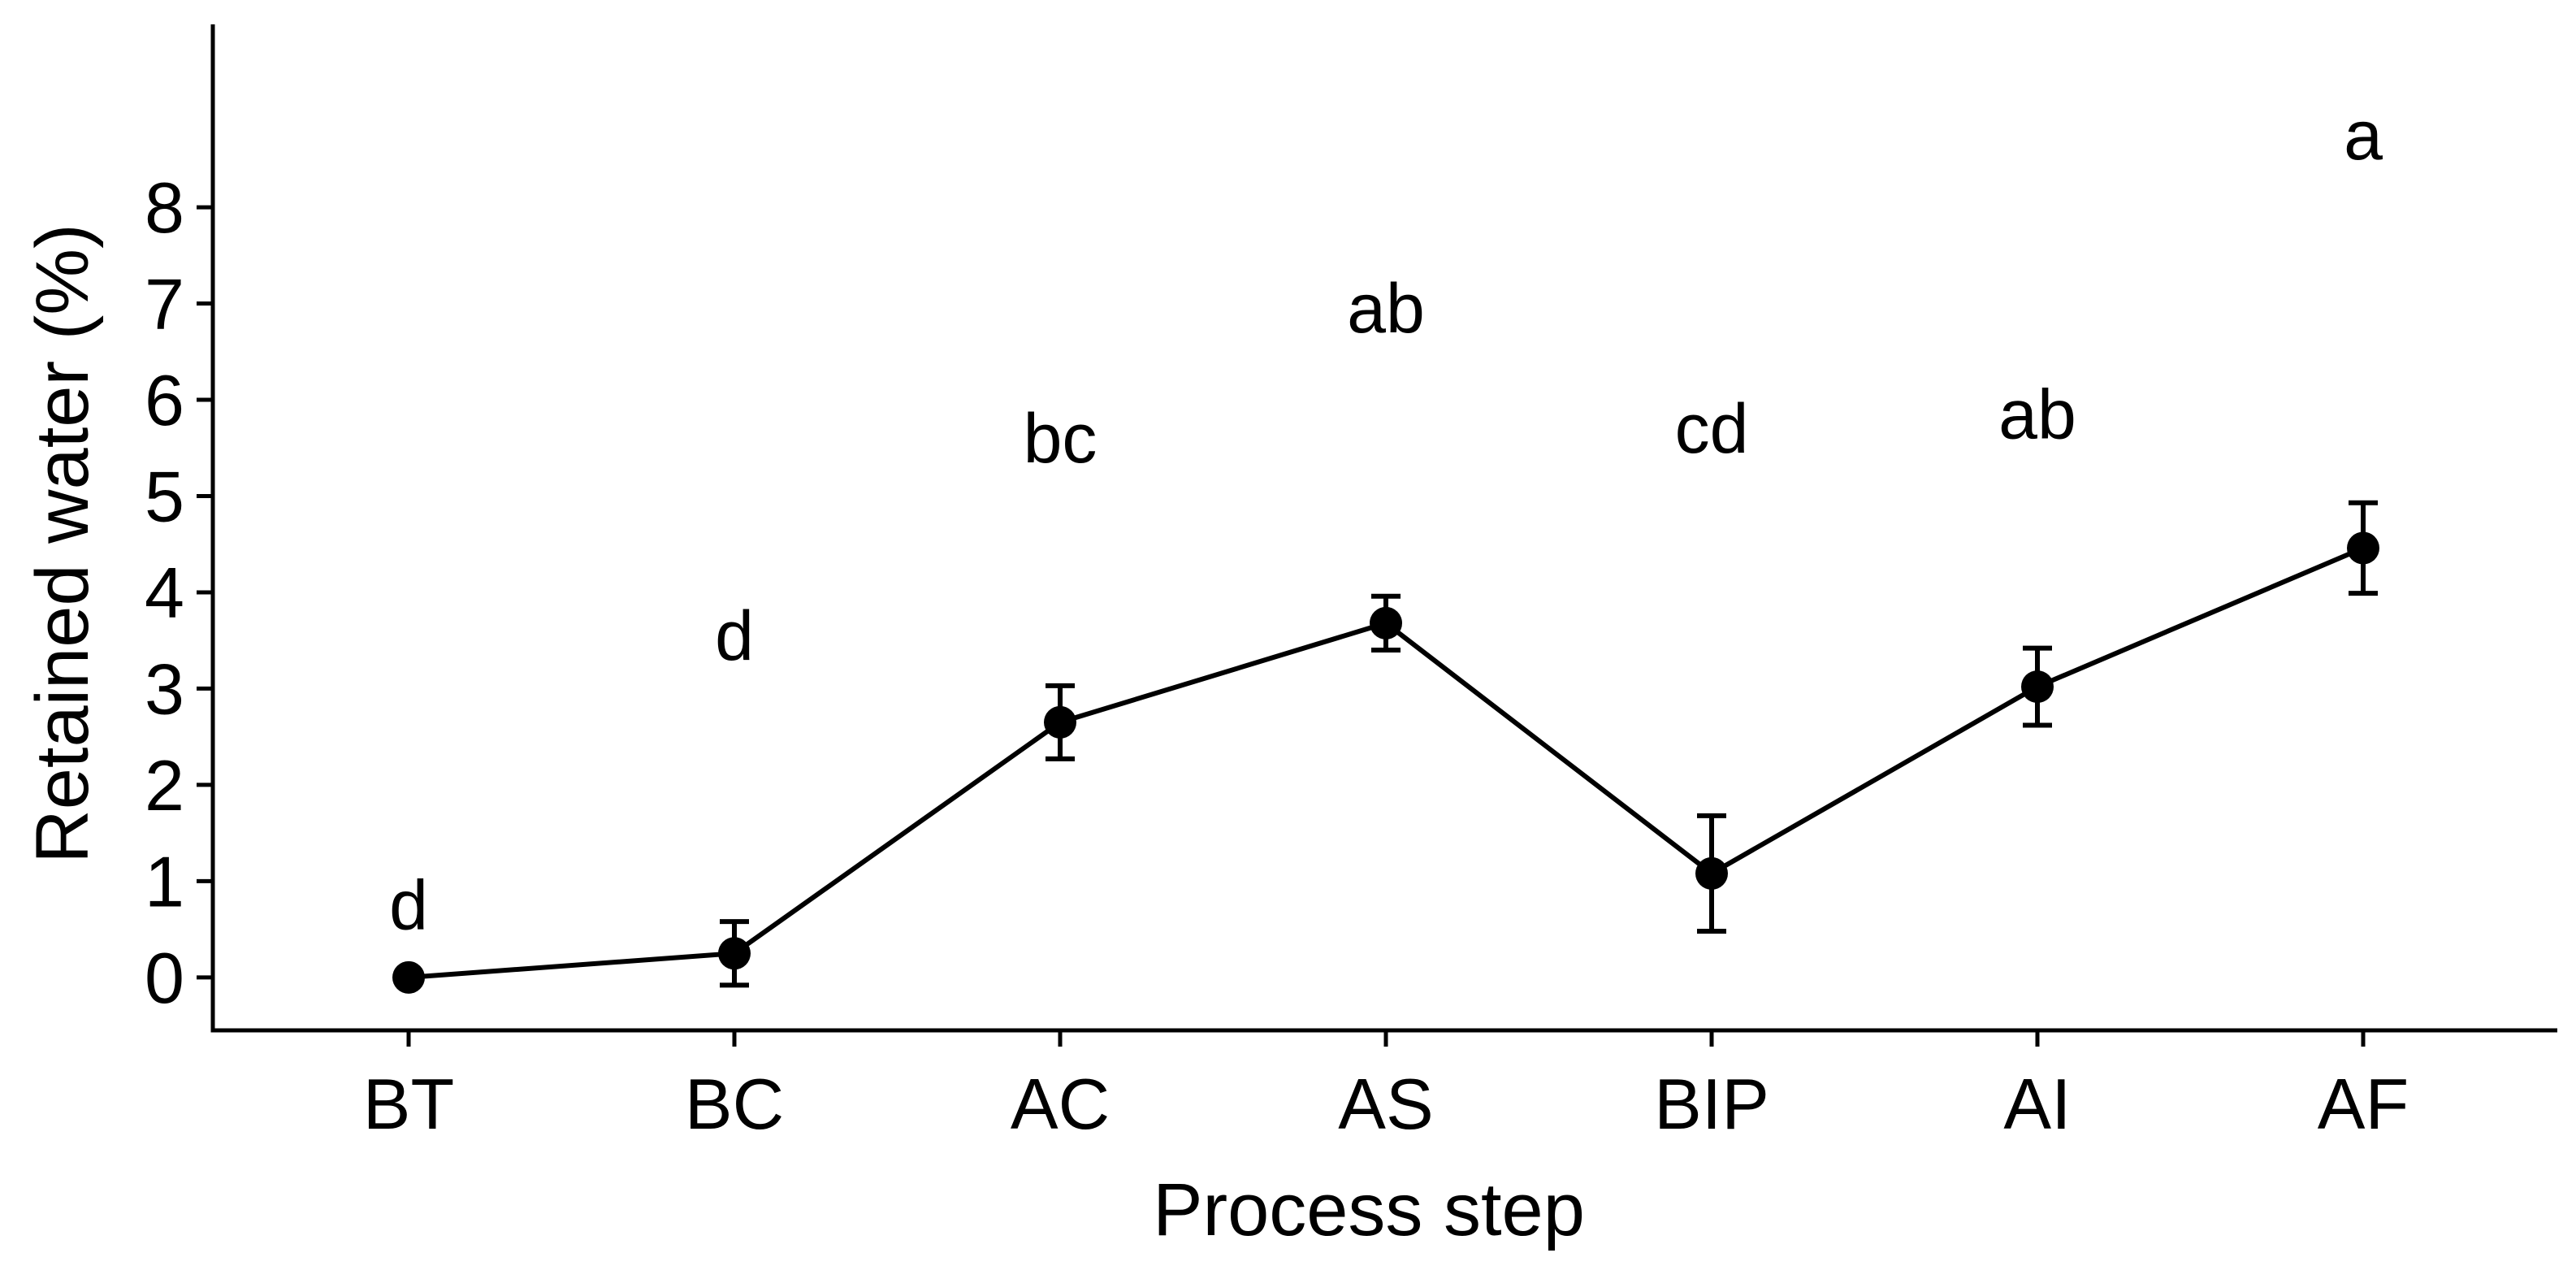 The width and height of the screenshot is (2576, 1266). Describe the element at coordinates (164, 688) in the screenshot. I see `y-tick-label: 3` at that location.